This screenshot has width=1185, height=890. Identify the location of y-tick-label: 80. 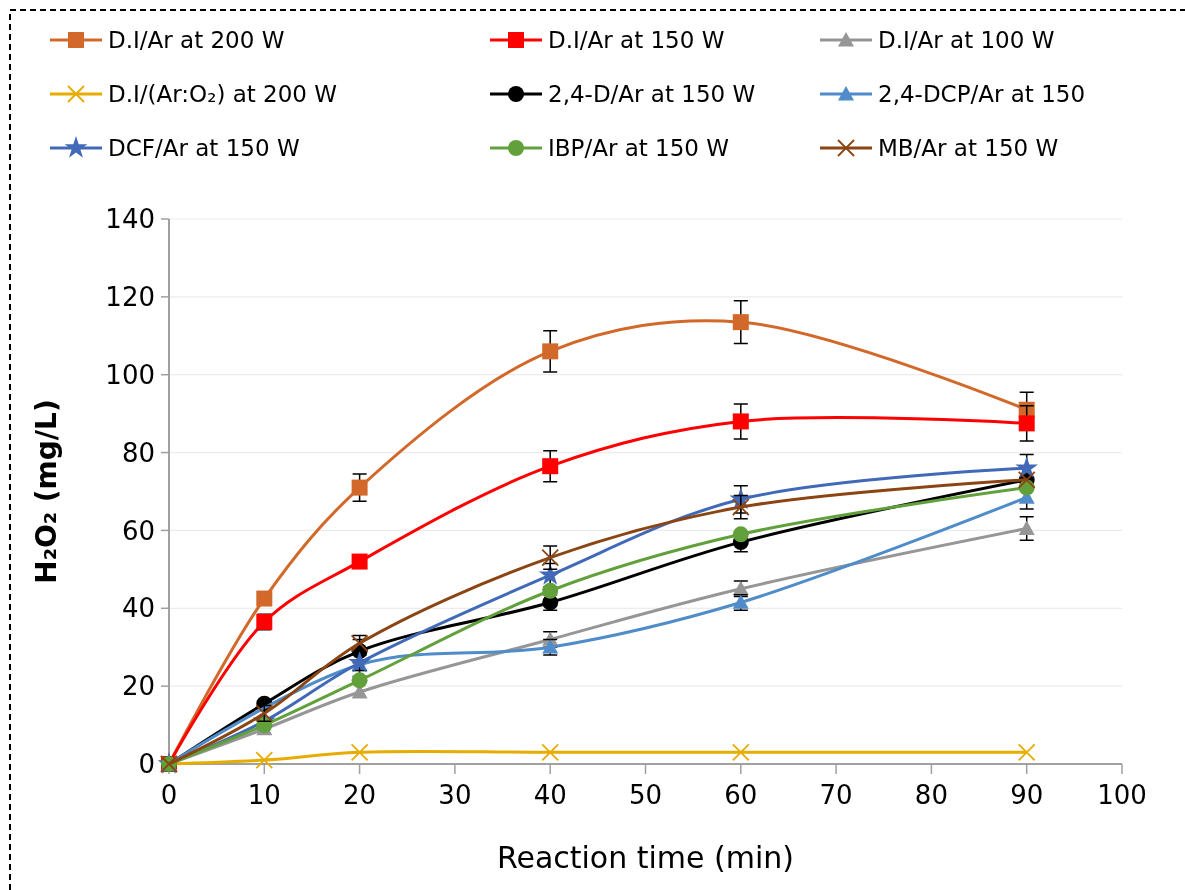
(138, 452).